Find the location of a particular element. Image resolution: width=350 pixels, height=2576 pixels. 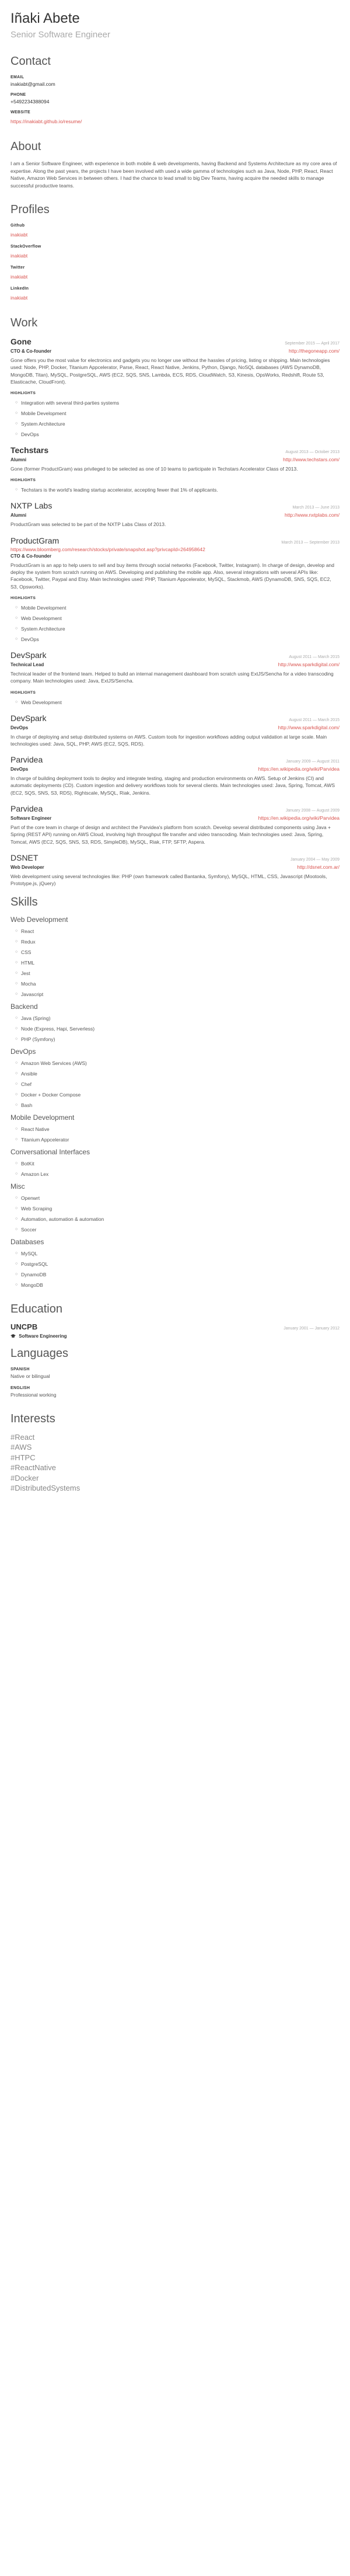

job-url-link: http://www.nxtplabs.com/ is located at coordinates (312, 515).